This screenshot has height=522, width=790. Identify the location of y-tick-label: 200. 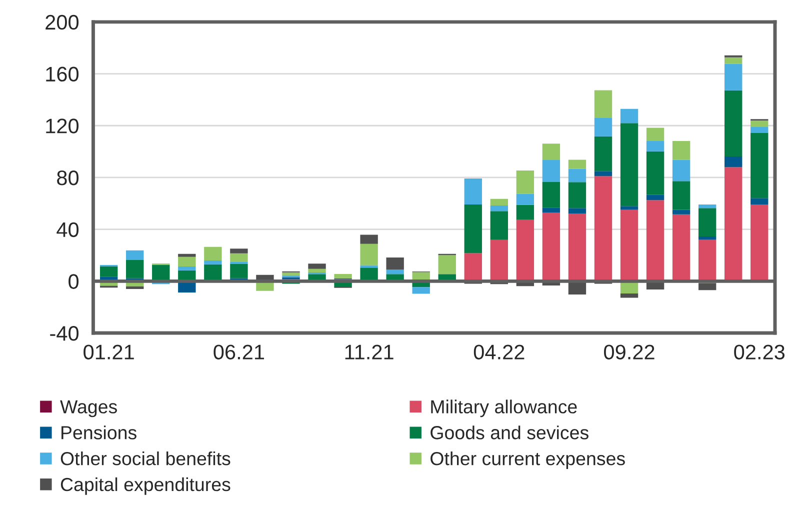
(62, 22).